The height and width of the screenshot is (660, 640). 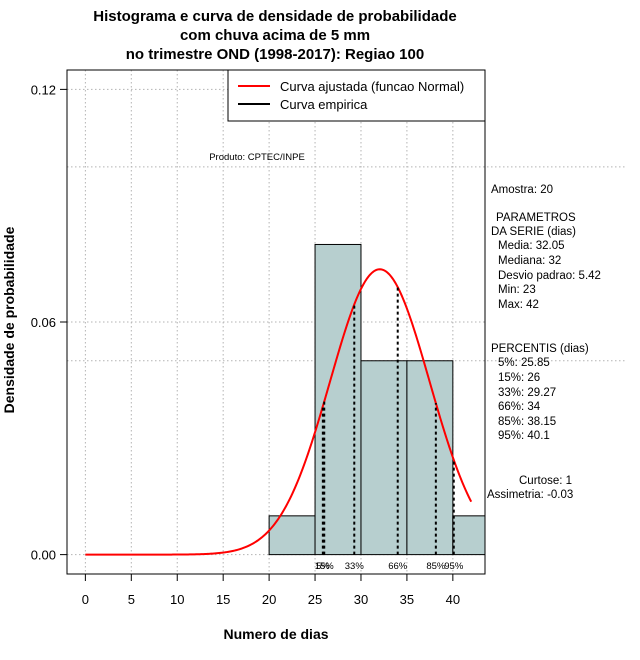 I want to click on stat-p33: 33%: 29.27, so click(x=527, y=393).